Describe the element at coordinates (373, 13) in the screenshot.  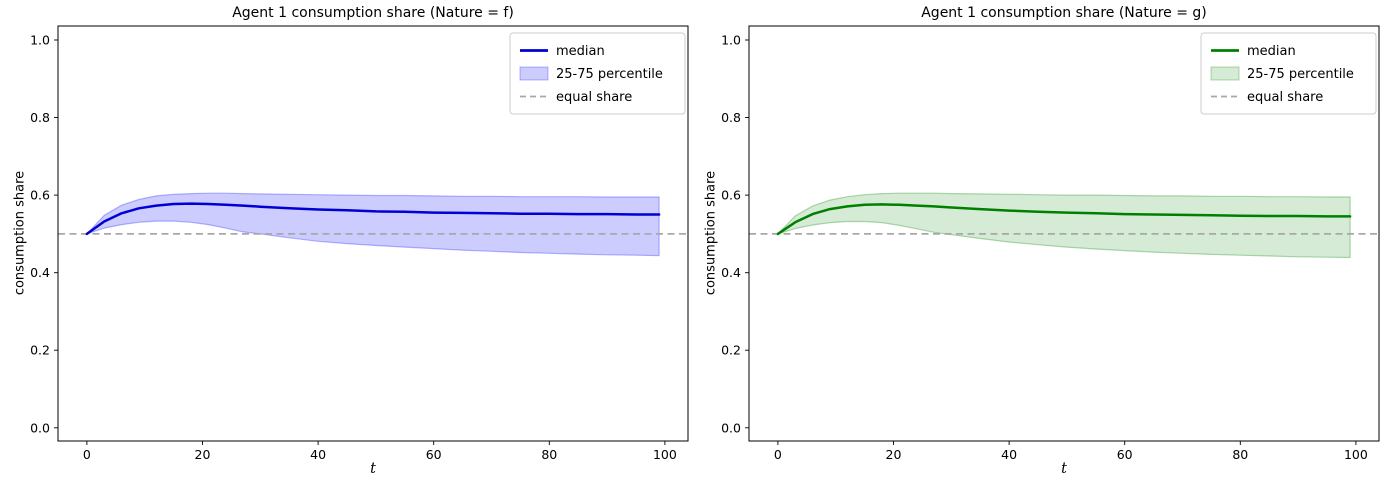
I see `chart-title: Agent 1 consumption share (Nature = f)` at that location.